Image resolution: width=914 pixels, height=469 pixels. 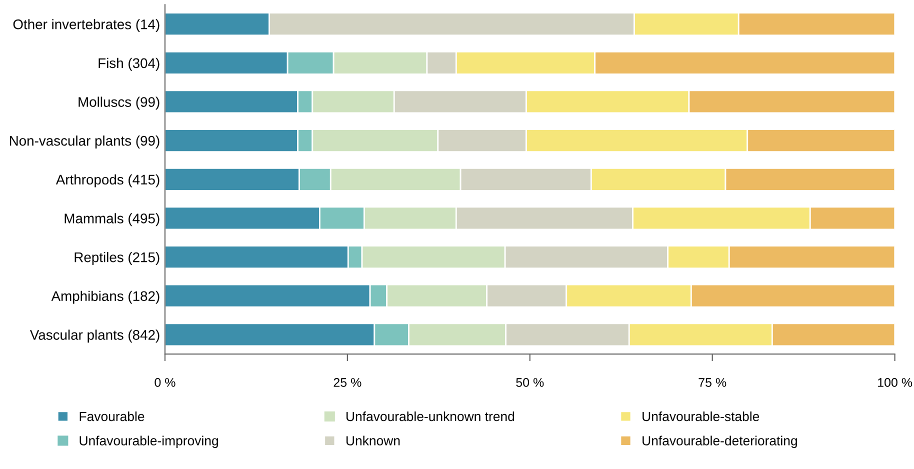 What do you see at coordinates (112, 416) in the screenshot?
I see `legend-label: Favourable` at bounding box center [112, 416].